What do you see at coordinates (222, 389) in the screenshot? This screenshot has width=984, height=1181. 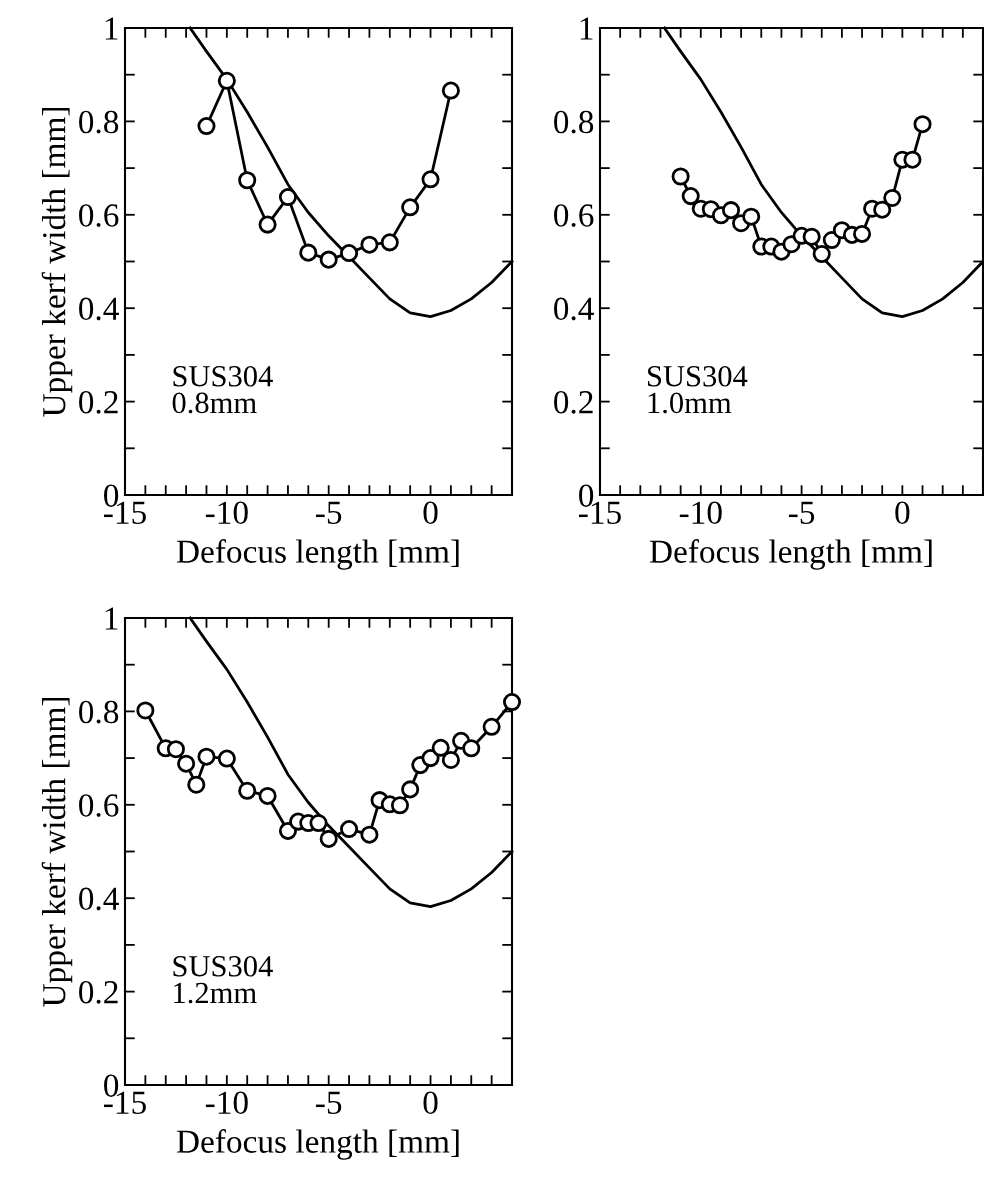 I see `annotation: SUS304 0.8mm` at bounding box center [222, 389].